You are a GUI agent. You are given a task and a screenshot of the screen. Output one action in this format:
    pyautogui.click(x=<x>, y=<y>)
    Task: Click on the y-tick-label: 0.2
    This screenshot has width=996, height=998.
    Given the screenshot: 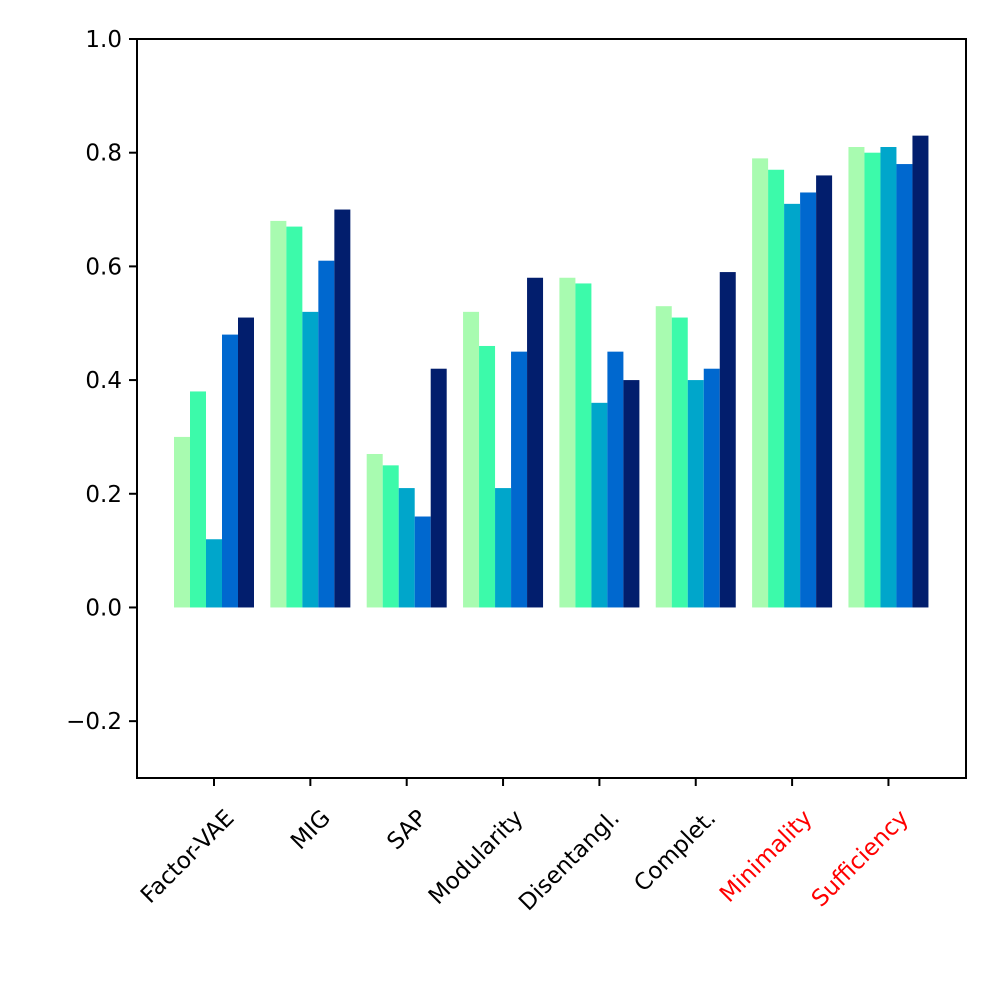 What is the action you would take?
    pyautogui.click(x=103, y=495)
    